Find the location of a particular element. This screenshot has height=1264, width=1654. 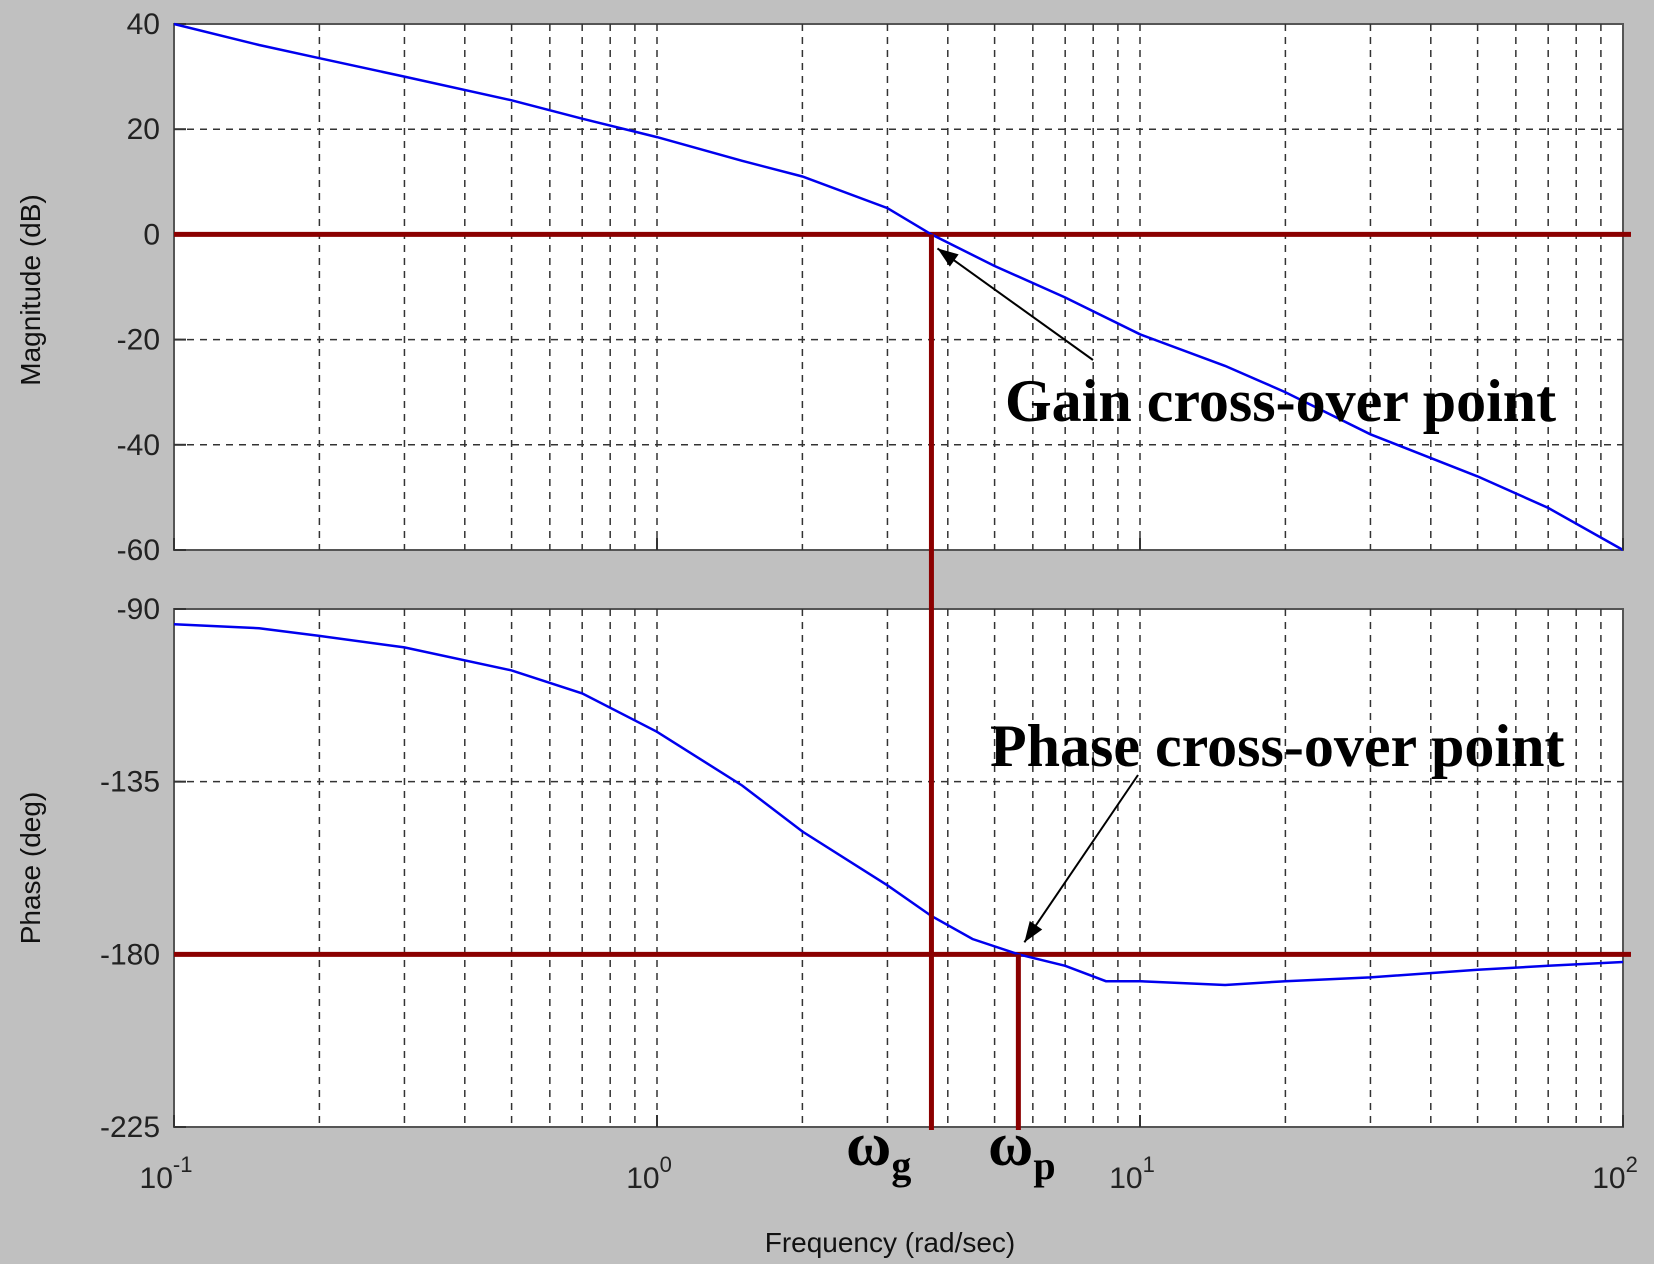

x-tick-label: 10² is located at coordinates (1615, 1173).